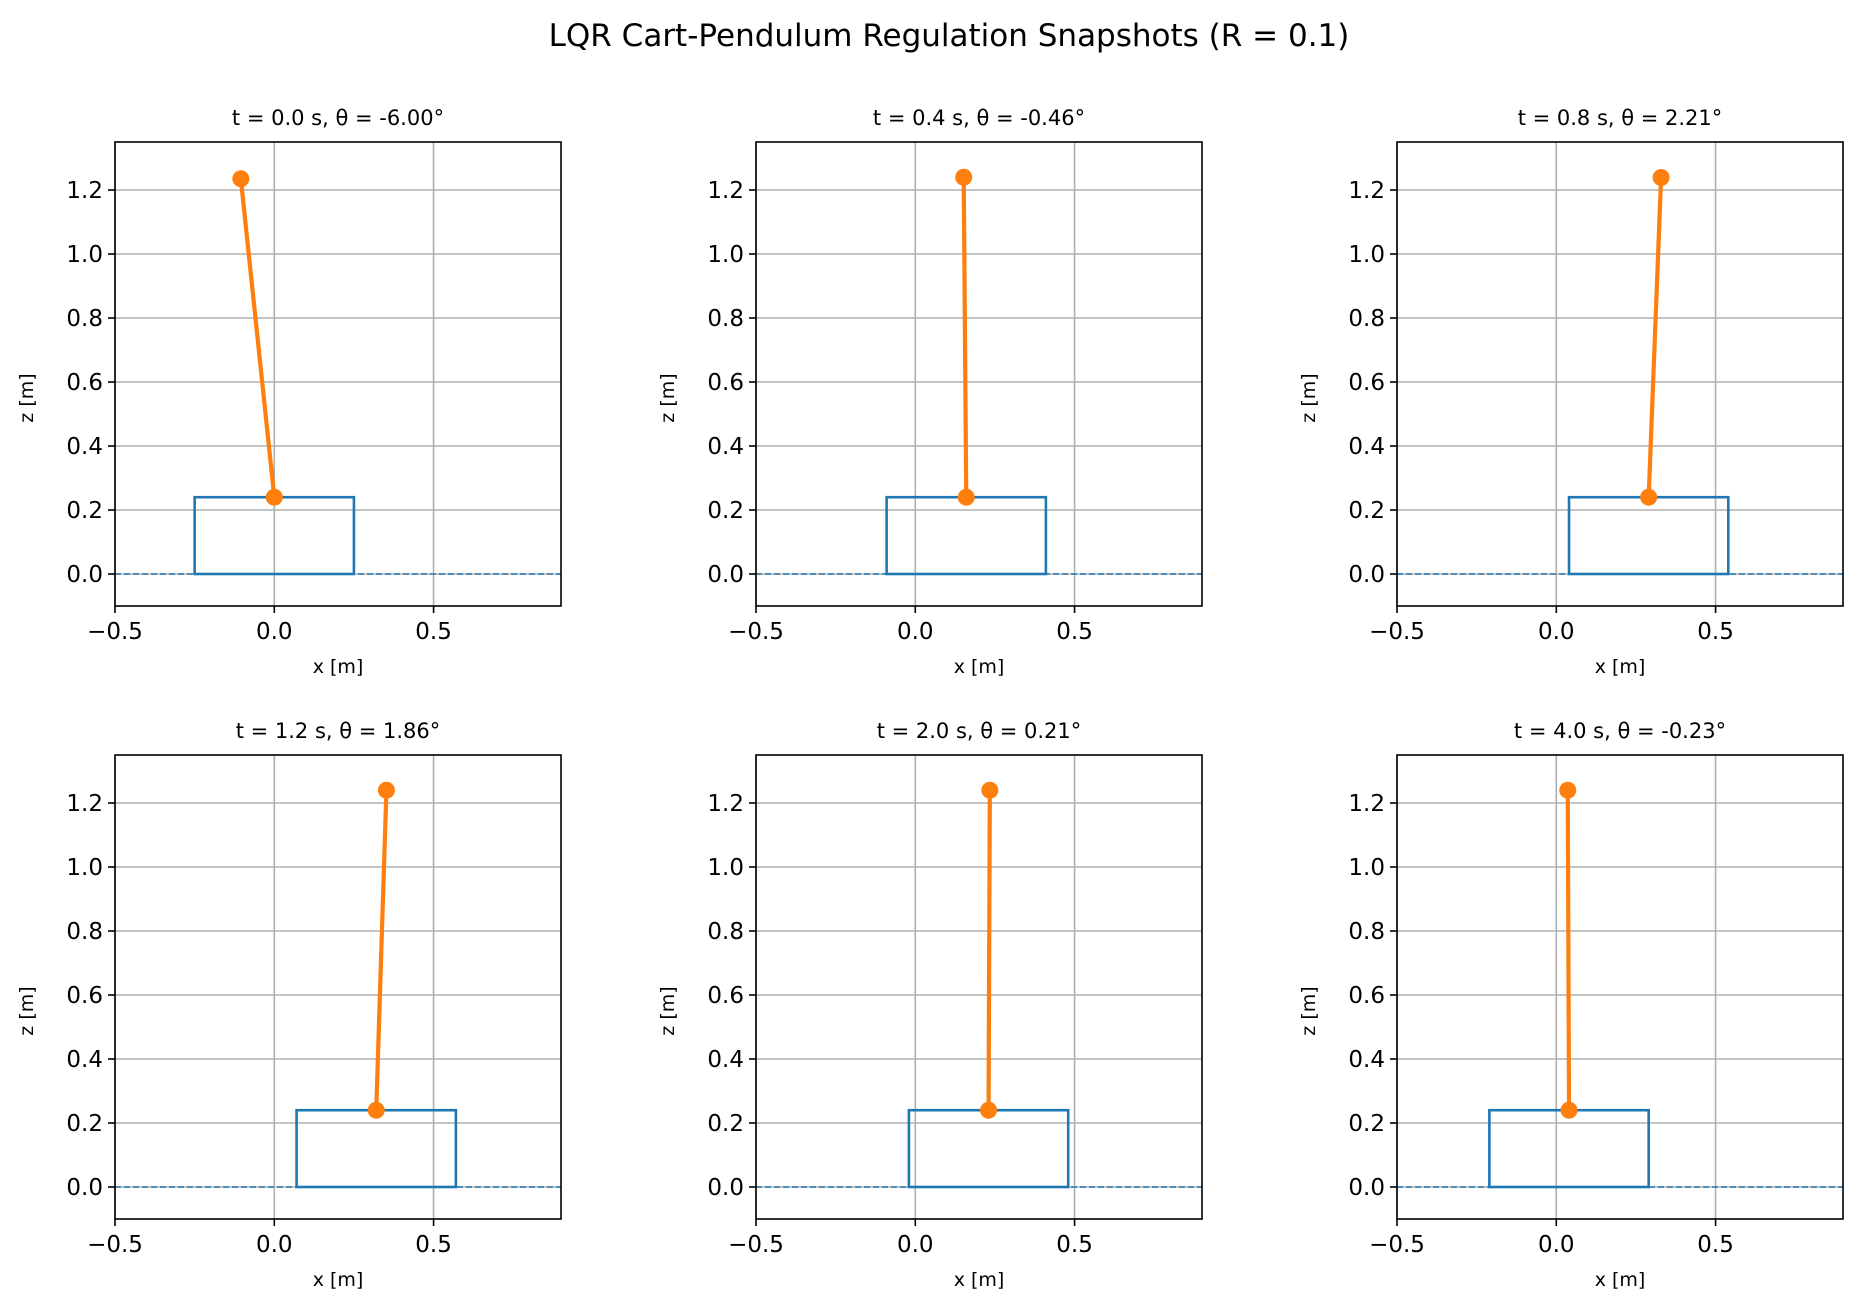 This screenshot has height=1315, width=1861. I want to click on subplot-title: t = 2.0 s, θ = 0.21°, so click(979, 731).